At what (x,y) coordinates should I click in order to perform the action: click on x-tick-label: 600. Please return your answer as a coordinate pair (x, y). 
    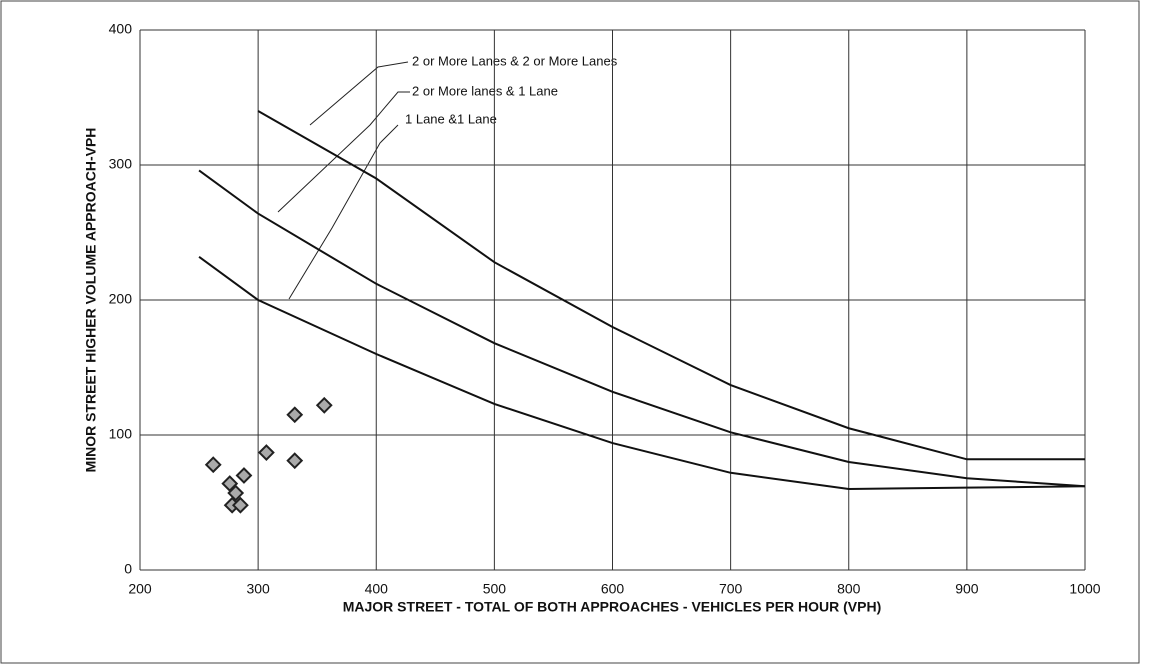
    Looking at the image, I should click on (613, 589).